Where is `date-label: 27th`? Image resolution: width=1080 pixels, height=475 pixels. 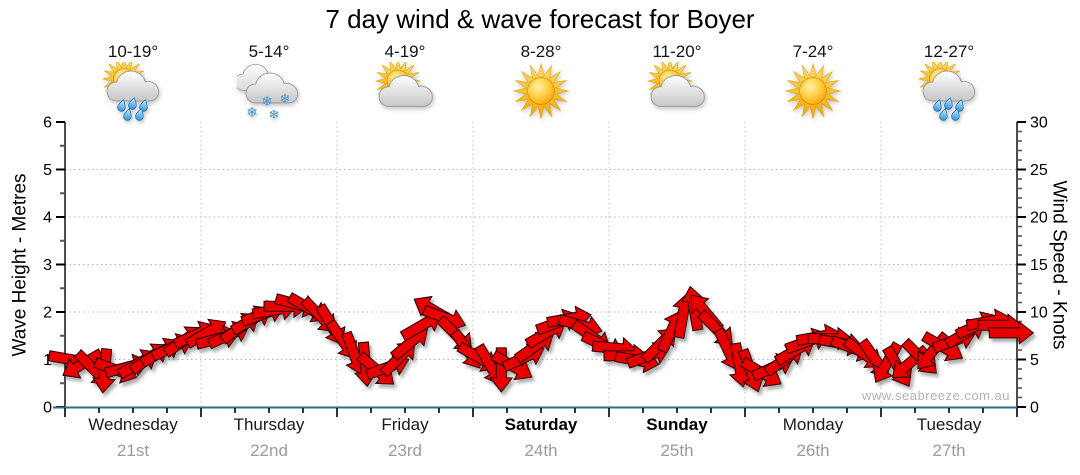
date-label: 27th is located at coordinates (949, 450).